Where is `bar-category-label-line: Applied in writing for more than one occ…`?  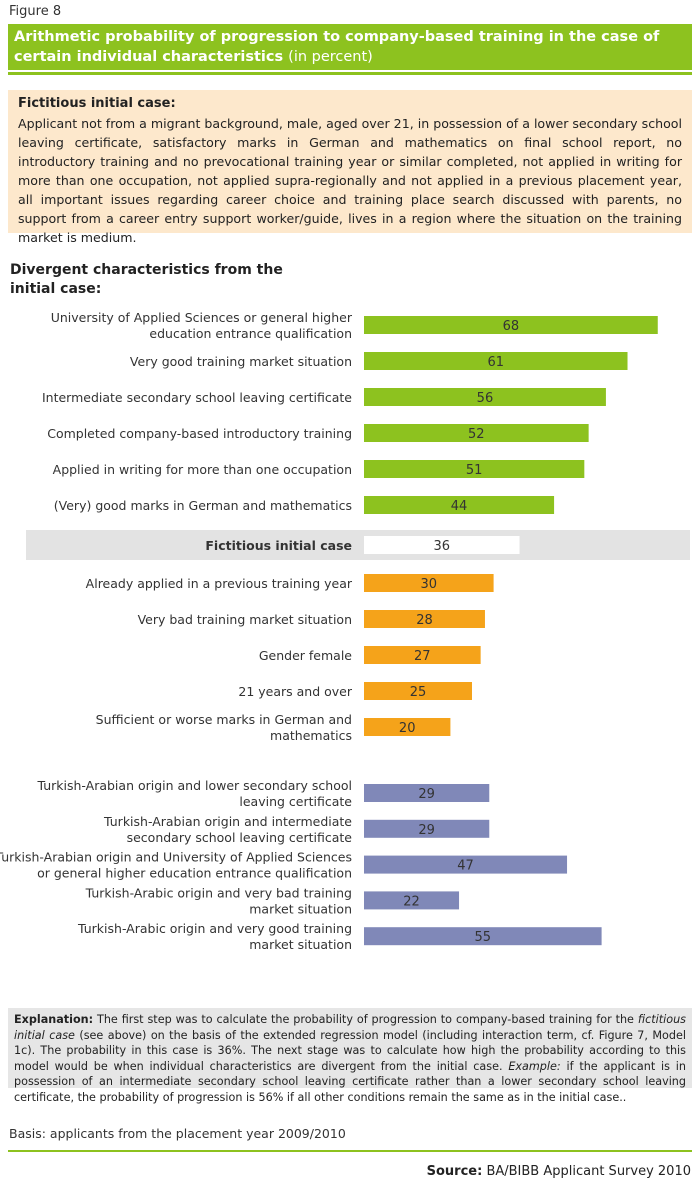
bar-category-label-line: Applied in writing for more than one occ… is located at coordinates (202, 469).